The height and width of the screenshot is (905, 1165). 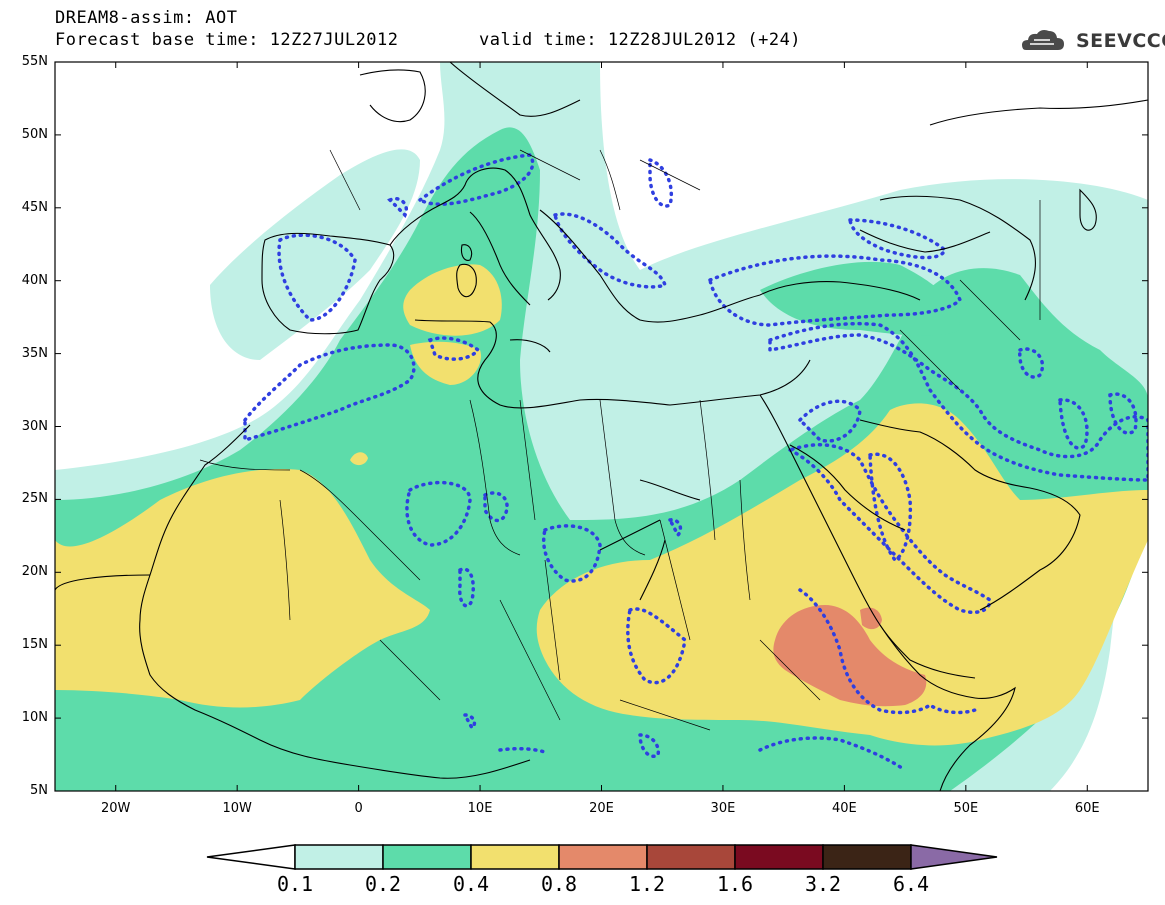 I want to click on logo-text: SEEVCCC, so click(x=1120, y=41).